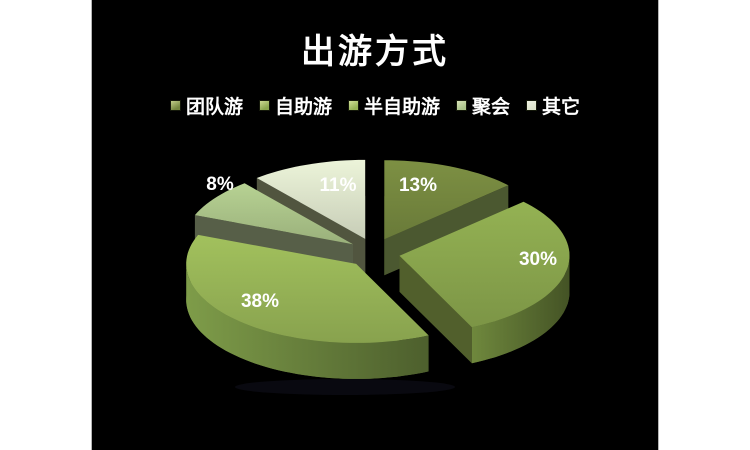  Describe the element at coordinates (401, 107) in the screenshot. I see `legend-label: 半自助游` at that location.